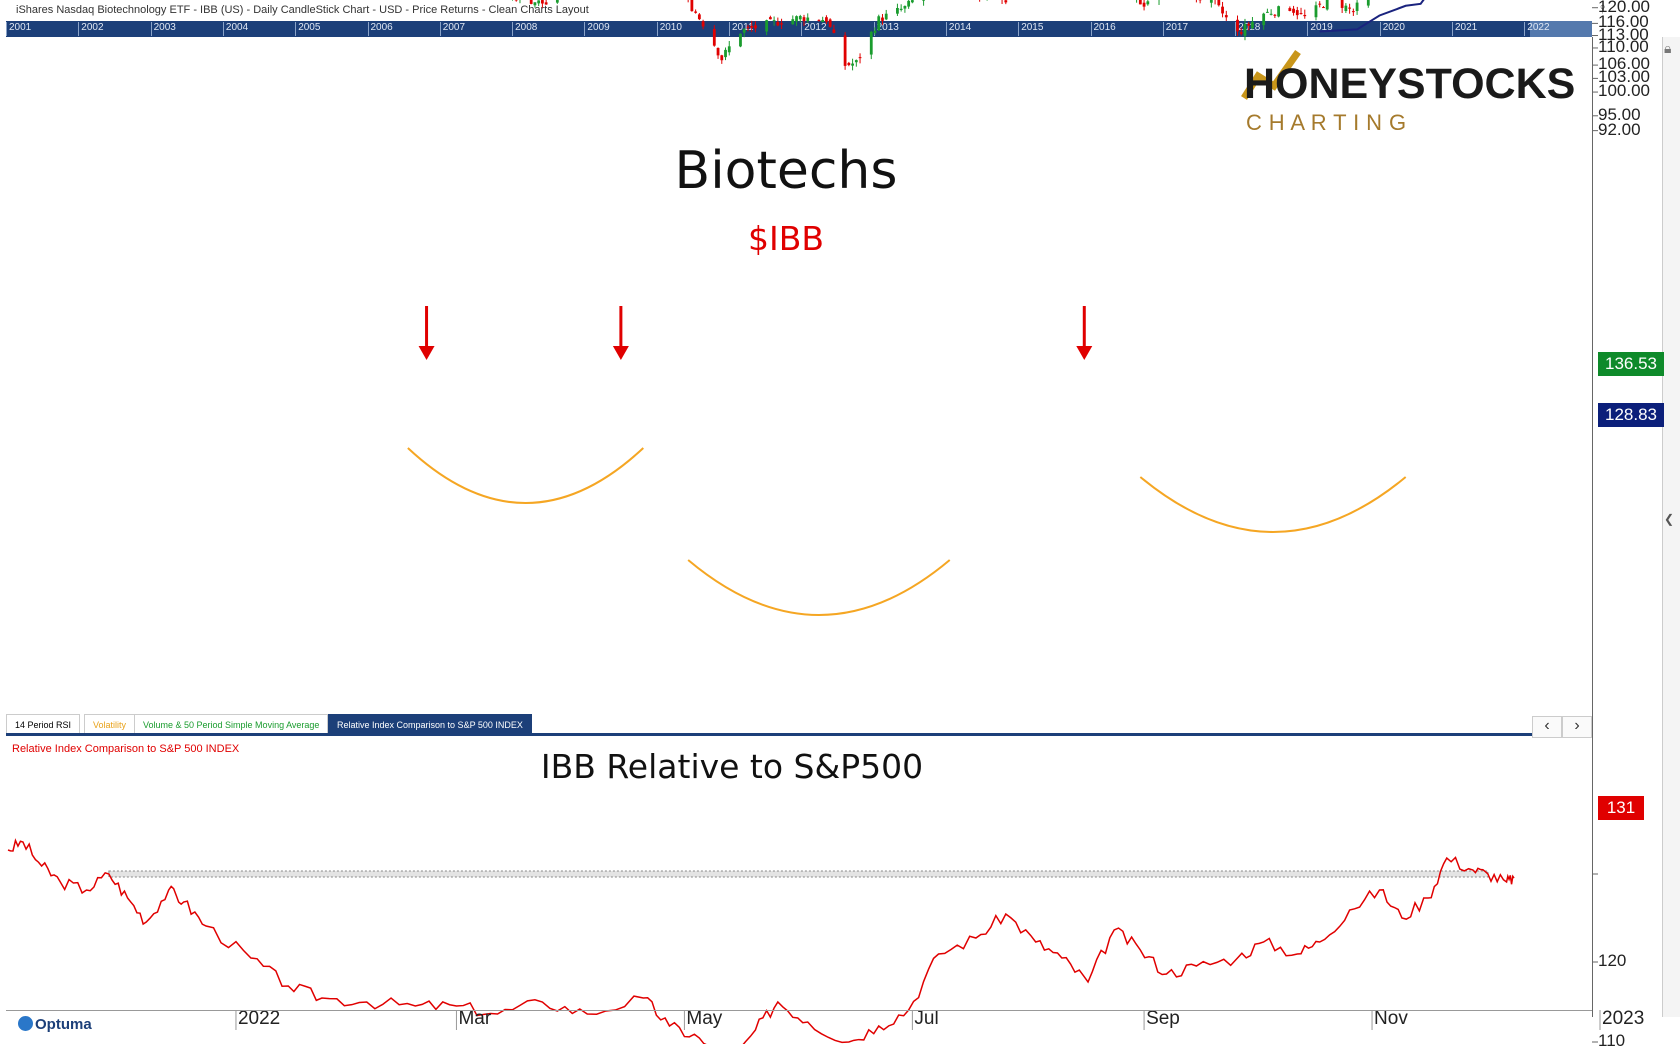 This screenshot has height=1051, width=1680. What do you see at coordinates (1547, 727) in the screenshot?
I see `tab-prev-button: ‹` at bounding box center [1547, 727].